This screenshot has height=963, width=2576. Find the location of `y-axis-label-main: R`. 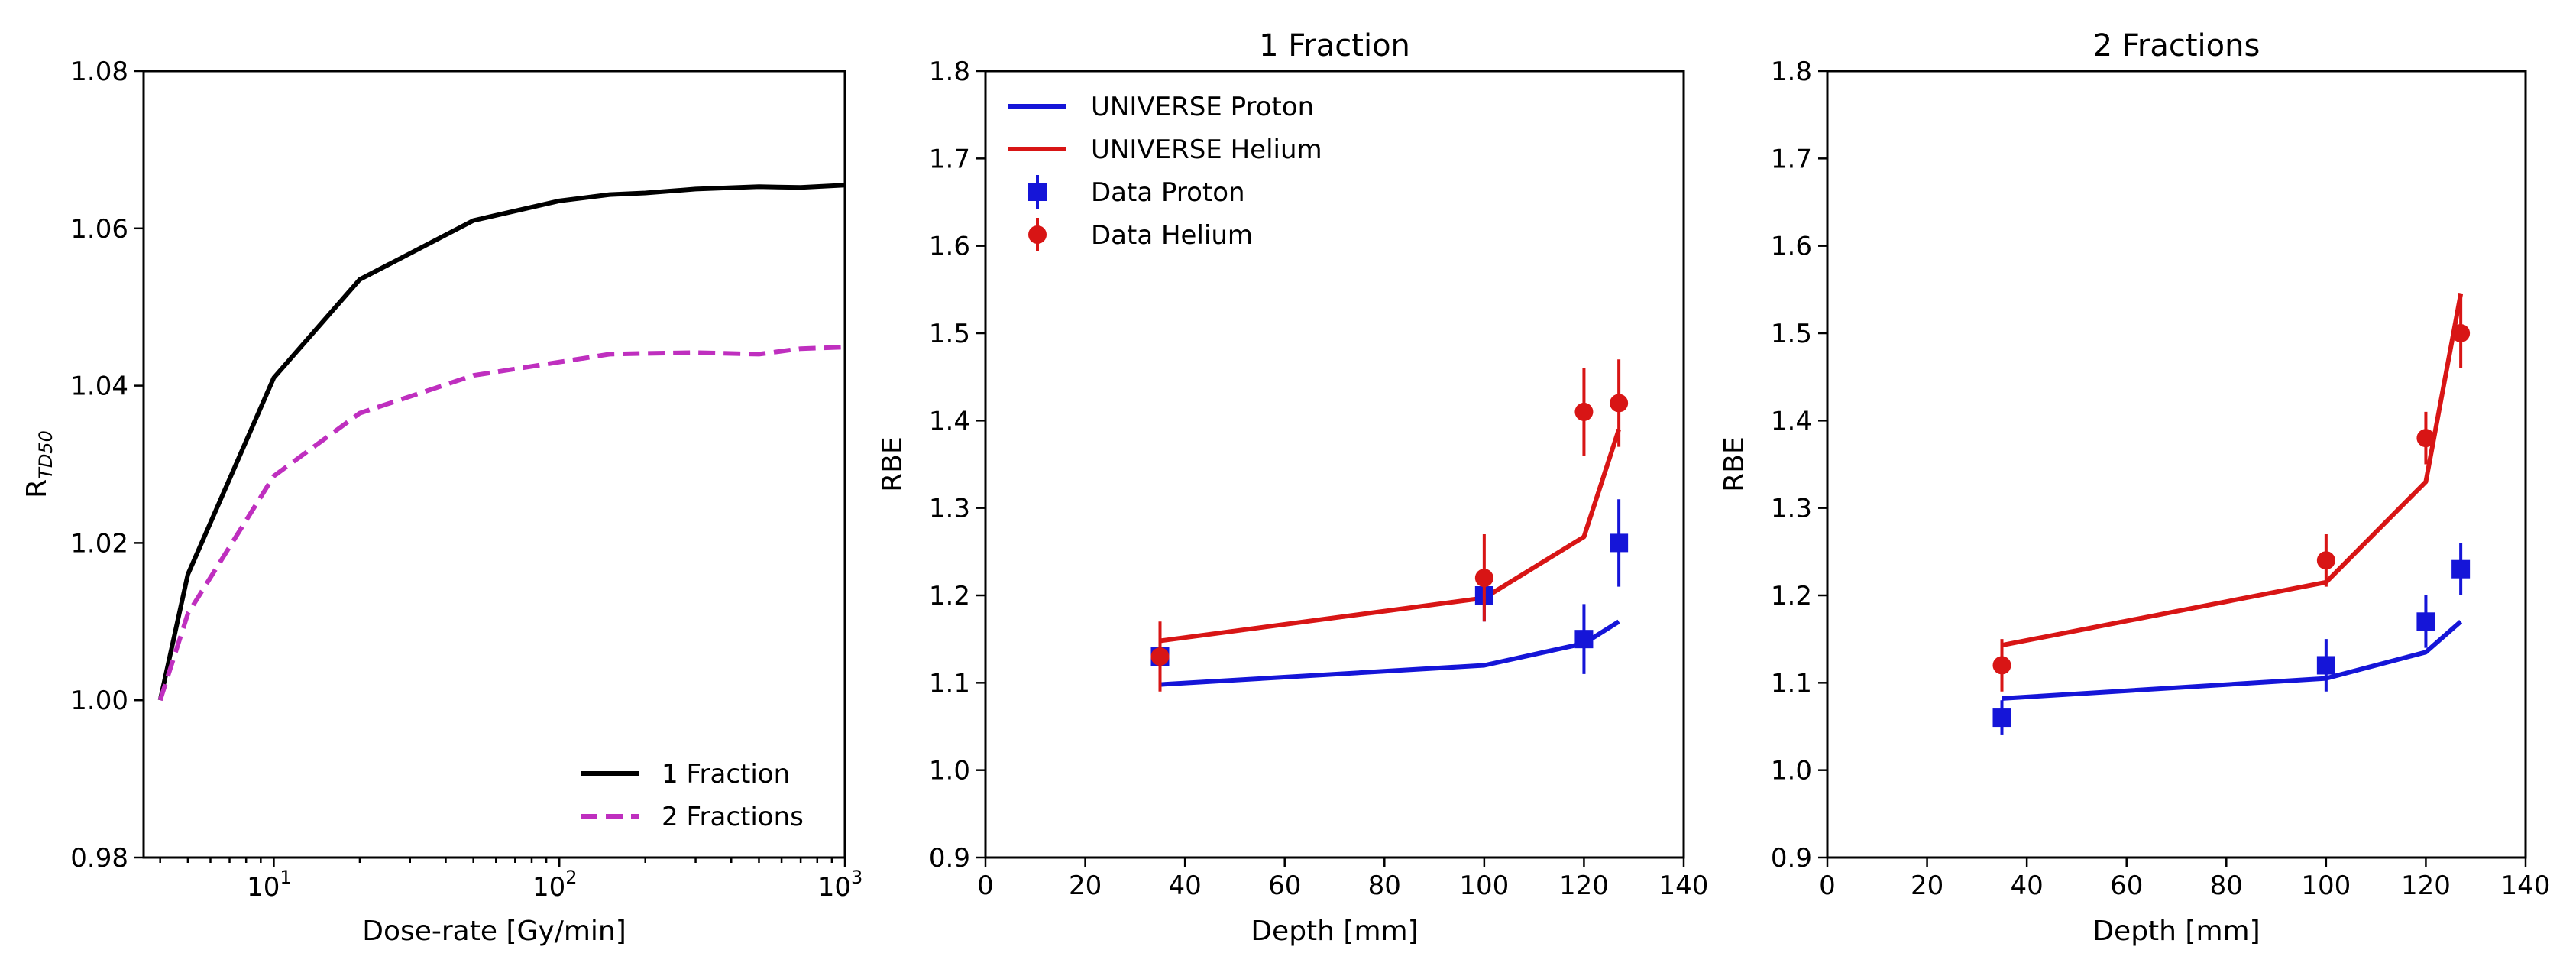

y-axis-label-main: R is located at coordinates (37, 488).